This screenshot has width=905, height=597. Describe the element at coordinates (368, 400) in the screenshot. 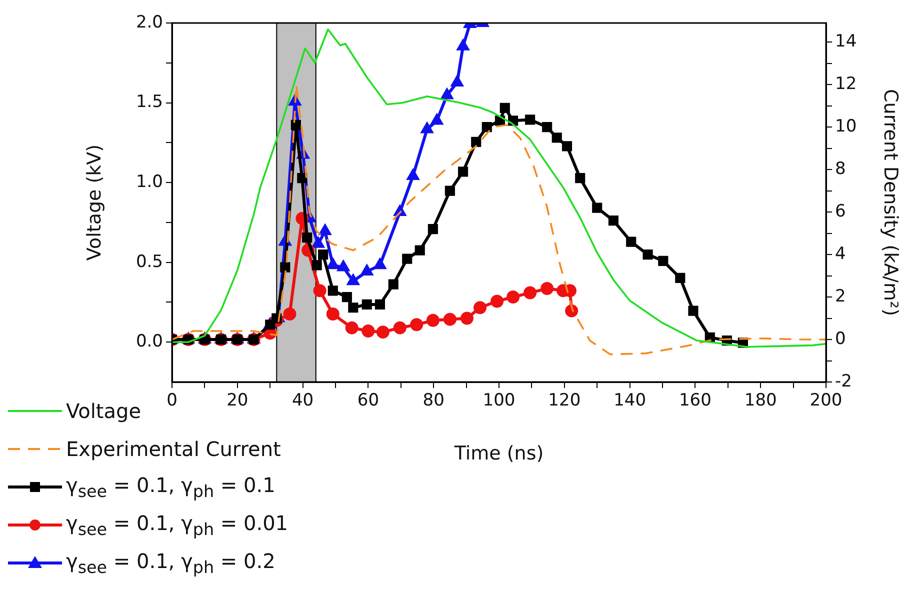

I see `x-tick-label: 60` at that location.